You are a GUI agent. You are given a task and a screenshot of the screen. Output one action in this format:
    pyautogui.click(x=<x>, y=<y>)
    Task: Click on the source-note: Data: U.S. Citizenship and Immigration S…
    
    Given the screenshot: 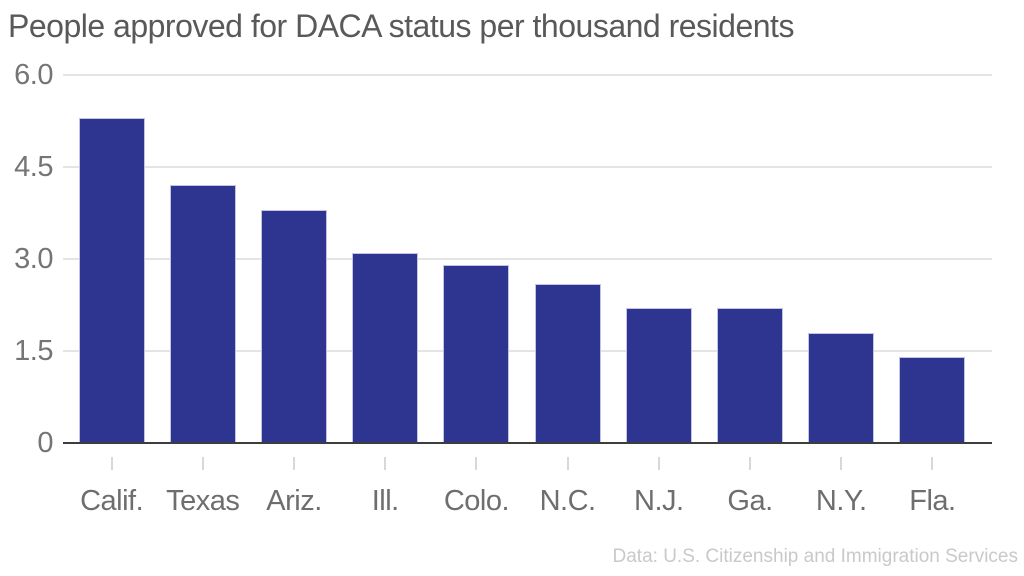 What is the action you would take?
    pyautogui.click(x=815, y=556)
    